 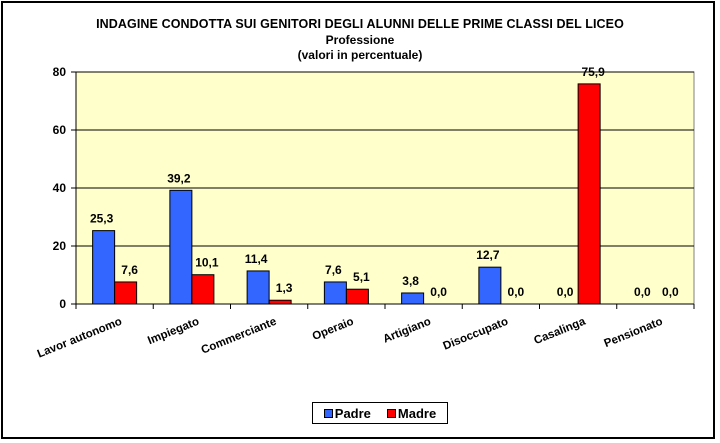 What do you see at coordinates (60, 246) in the screenshot?
I see `y-tick-label: 20` at bounding box center [60, 246].